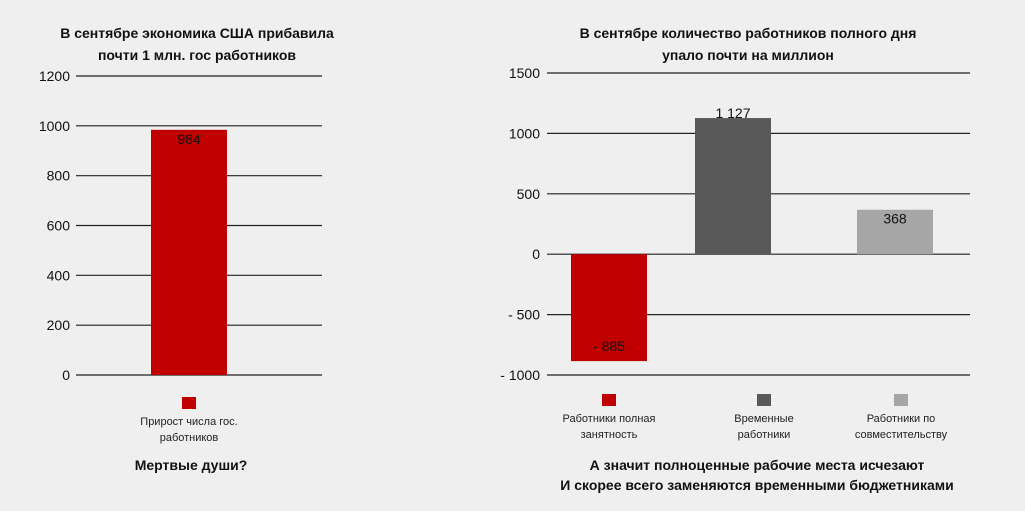  What do you see at coordinates (59, 325) in the screenshot?
I see `y-tick-label: 200` at bounding box center [59, 325].